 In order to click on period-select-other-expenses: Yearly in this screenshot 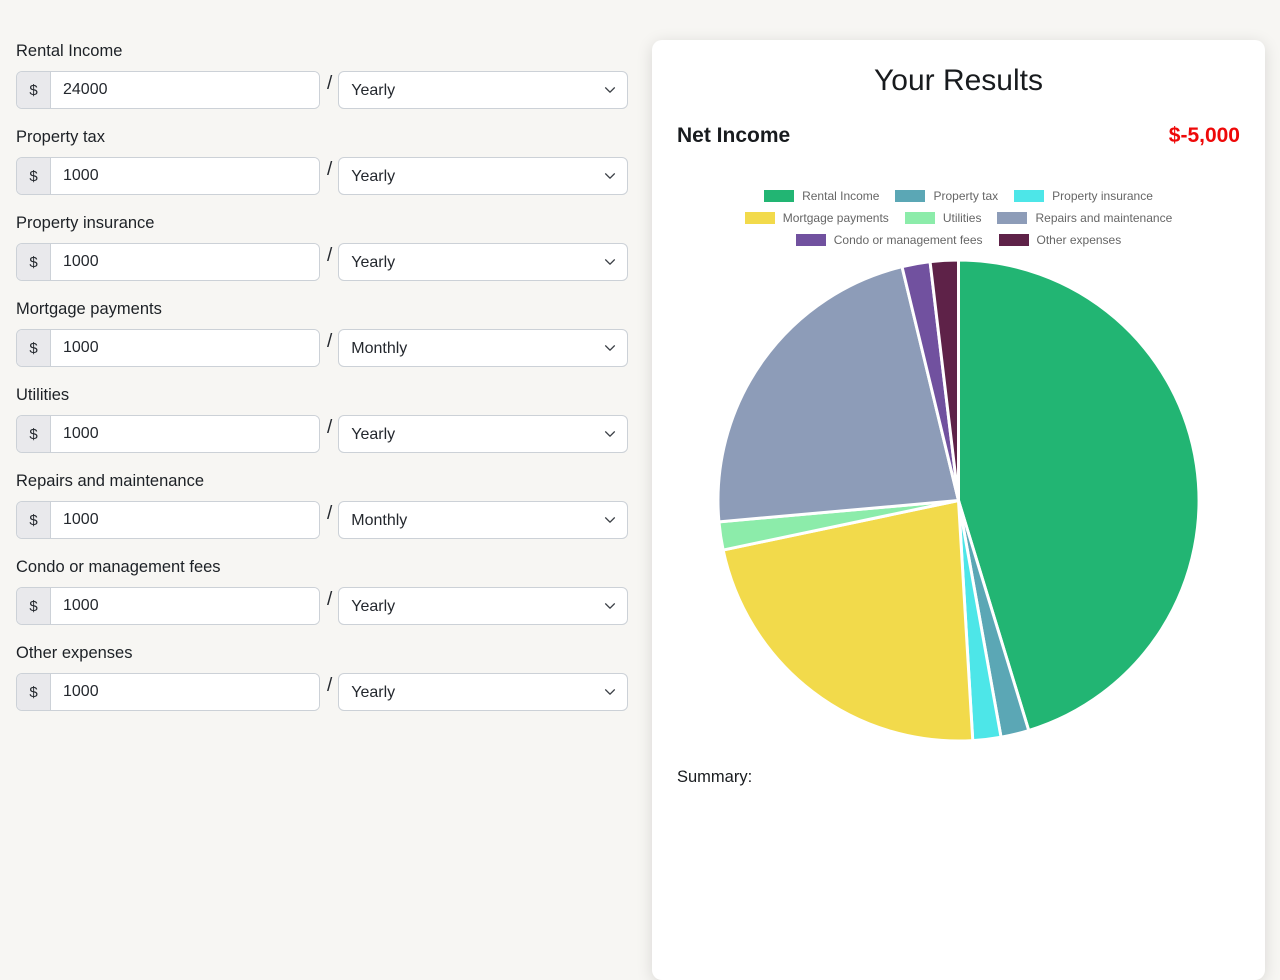, I will do `click(483, 692)`.